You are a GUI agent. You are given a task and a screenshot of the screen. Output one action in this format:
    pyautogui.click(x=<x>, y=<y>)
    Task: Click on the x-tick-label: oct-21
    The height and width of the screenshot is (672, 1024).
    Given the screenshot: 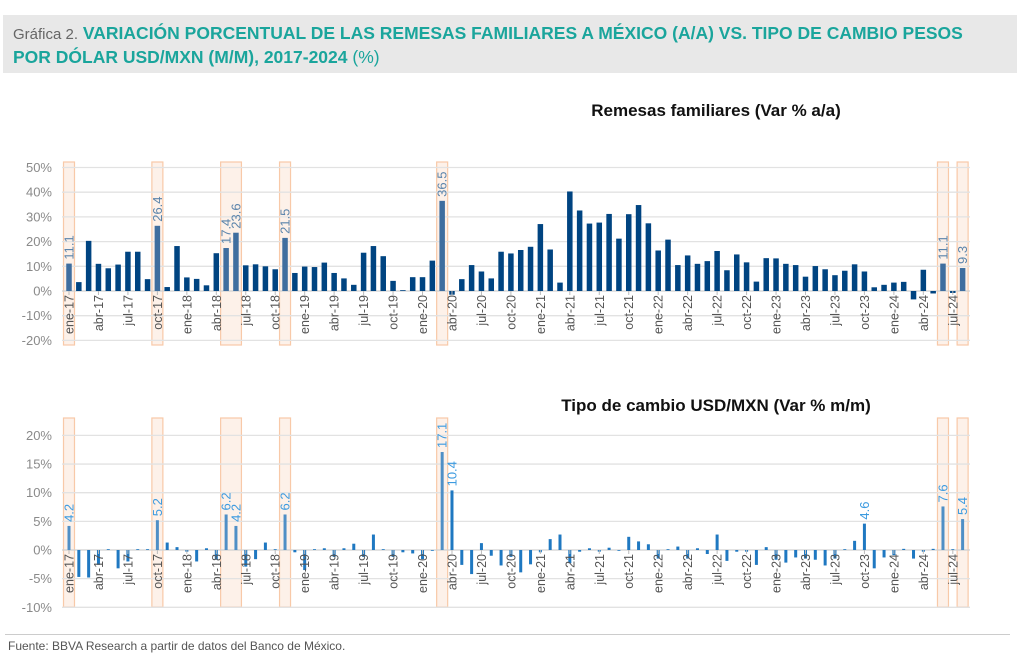 What is the action you would take?
    pyautogui.click(x=629, y=571)
    